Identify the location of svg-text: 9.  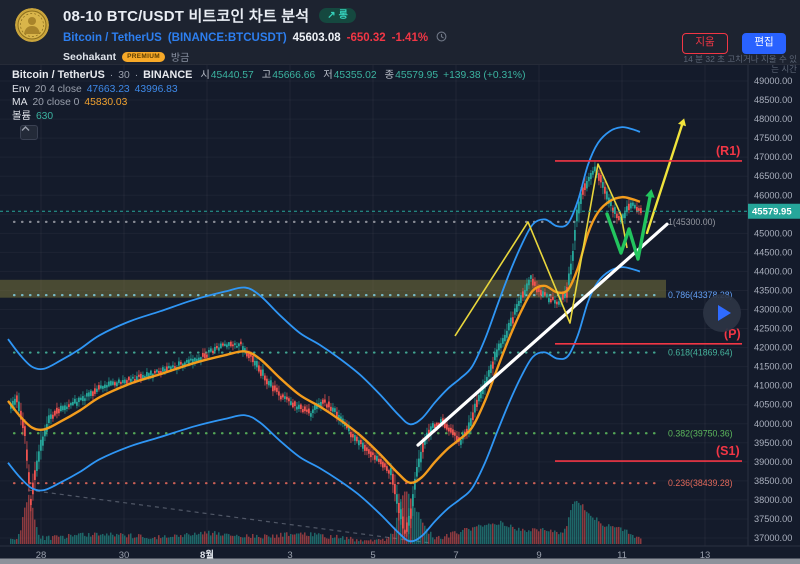
(538, 555).